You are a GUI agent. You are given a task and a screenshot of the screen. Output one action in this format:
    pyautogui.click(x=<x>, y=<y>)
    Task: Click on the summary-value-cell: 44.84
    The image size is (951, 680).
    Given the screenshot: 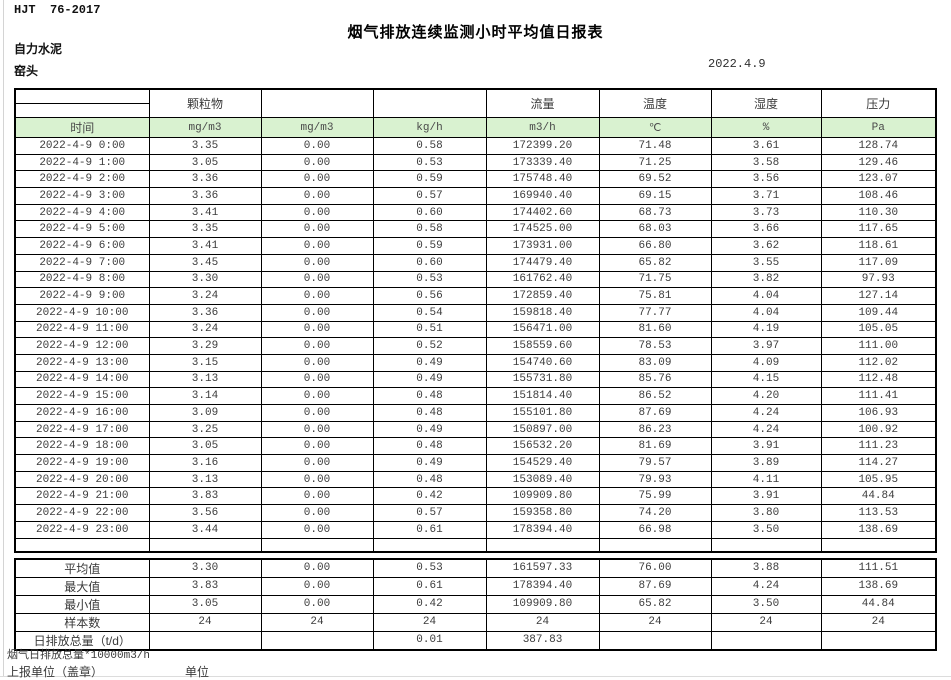 What is the action you would take?
    pyautogui.click(x=878, y=604)
    